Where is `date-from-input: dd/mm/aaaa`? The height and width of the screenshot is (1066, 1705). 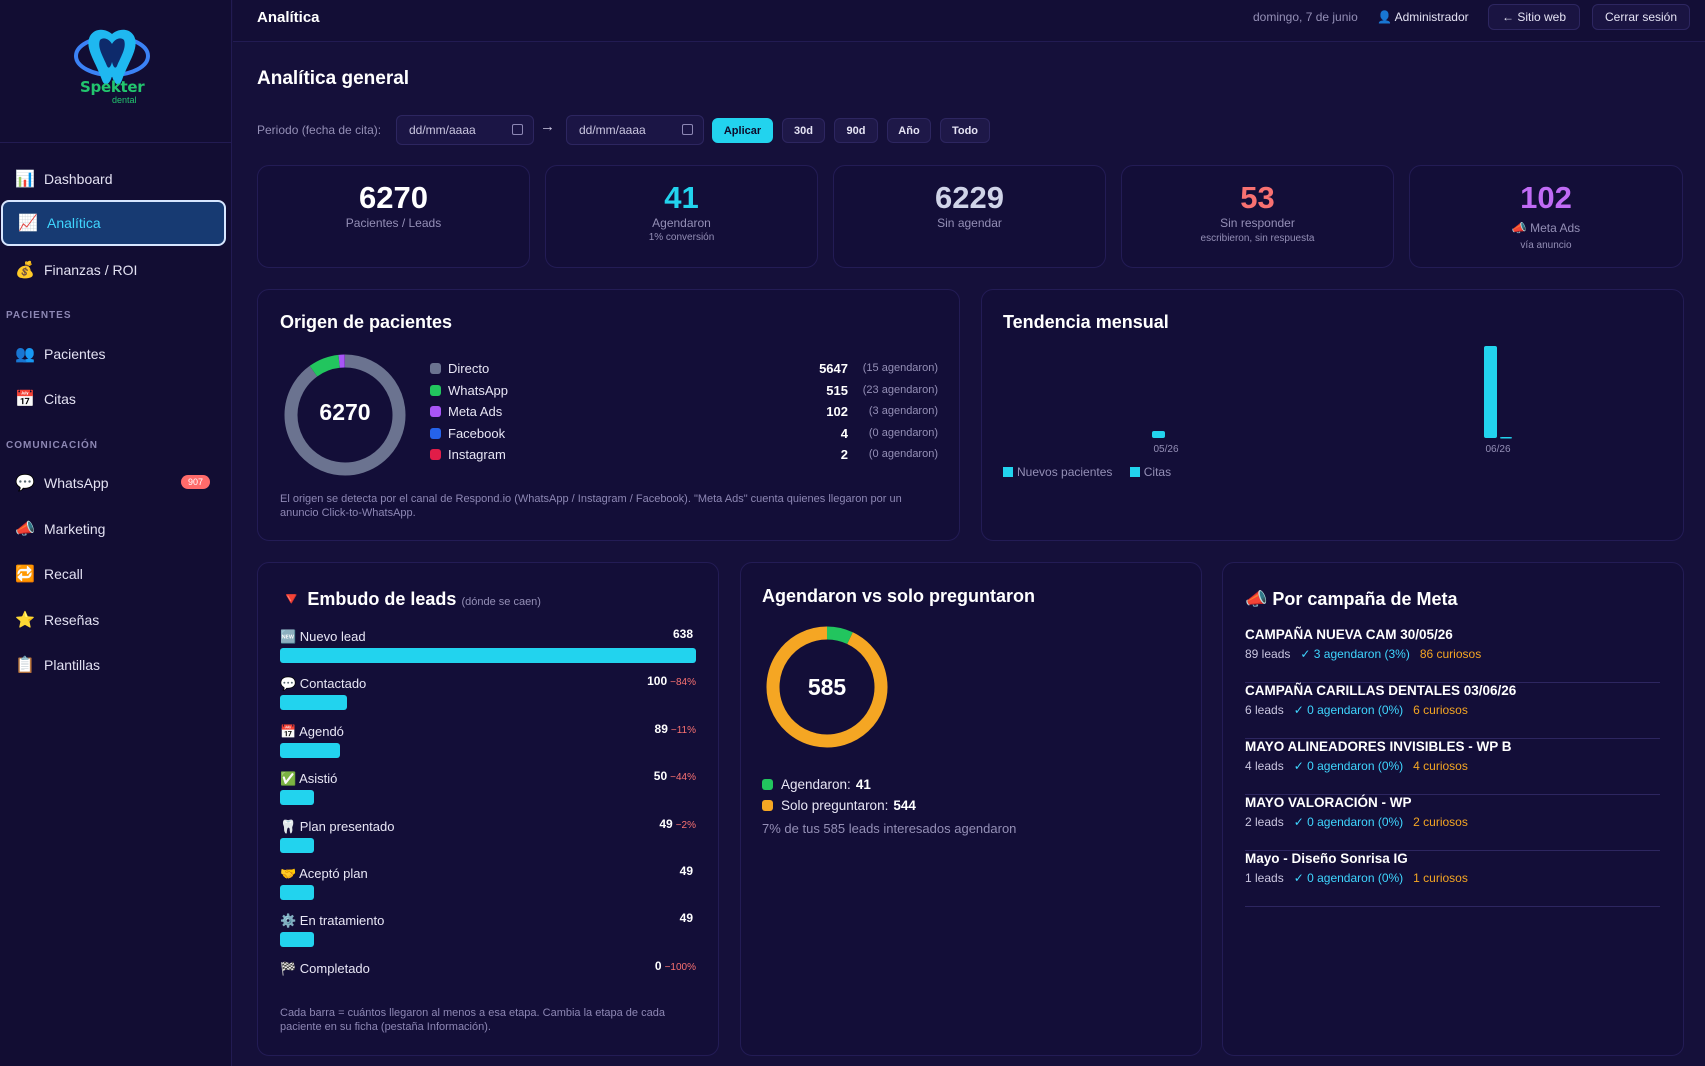
date-from-input: dd/mm/aaaa is located at coordinates (465, 130).